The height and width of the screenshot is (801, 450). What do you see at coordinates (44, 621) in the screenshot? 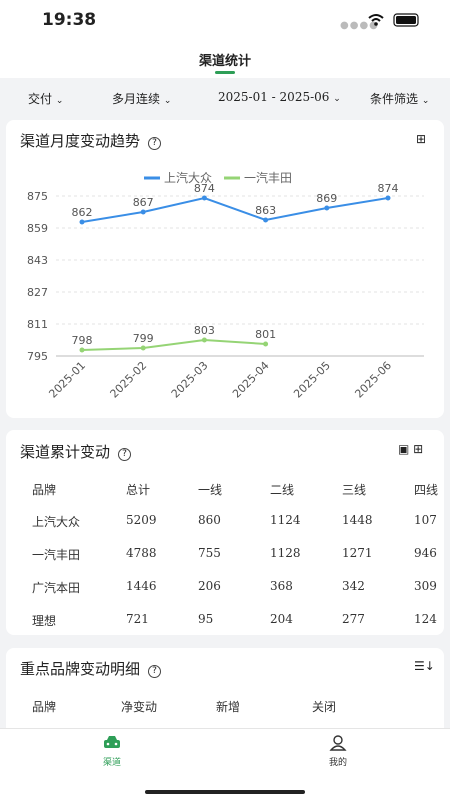
I see `table-cell: 理想` at bounding box center [44, 621].